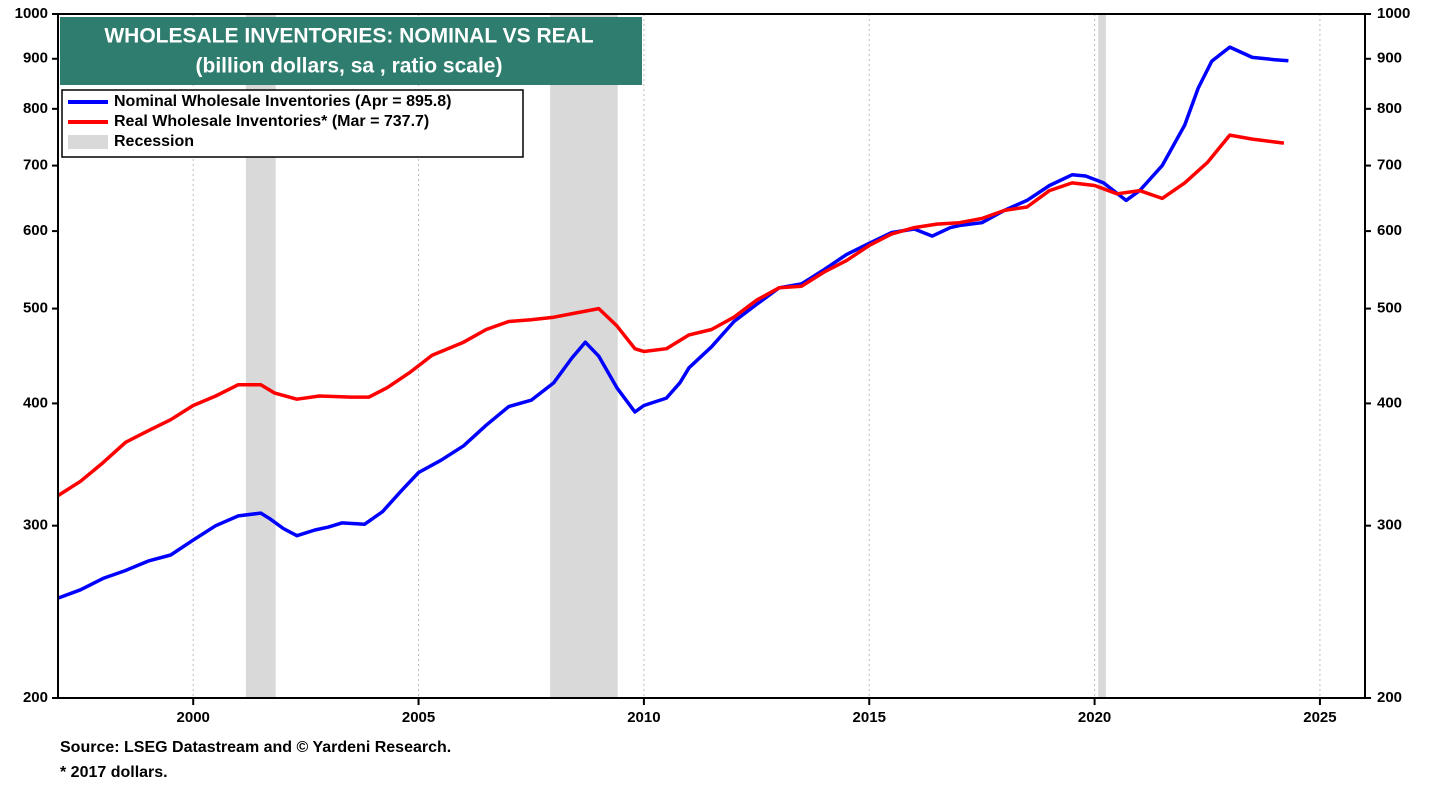 The image size is (1436, 787). What do you see at coordinates (35, 58) in the screenshot?
I see `y-tick-label: 900` at bounding box center [35, 58].